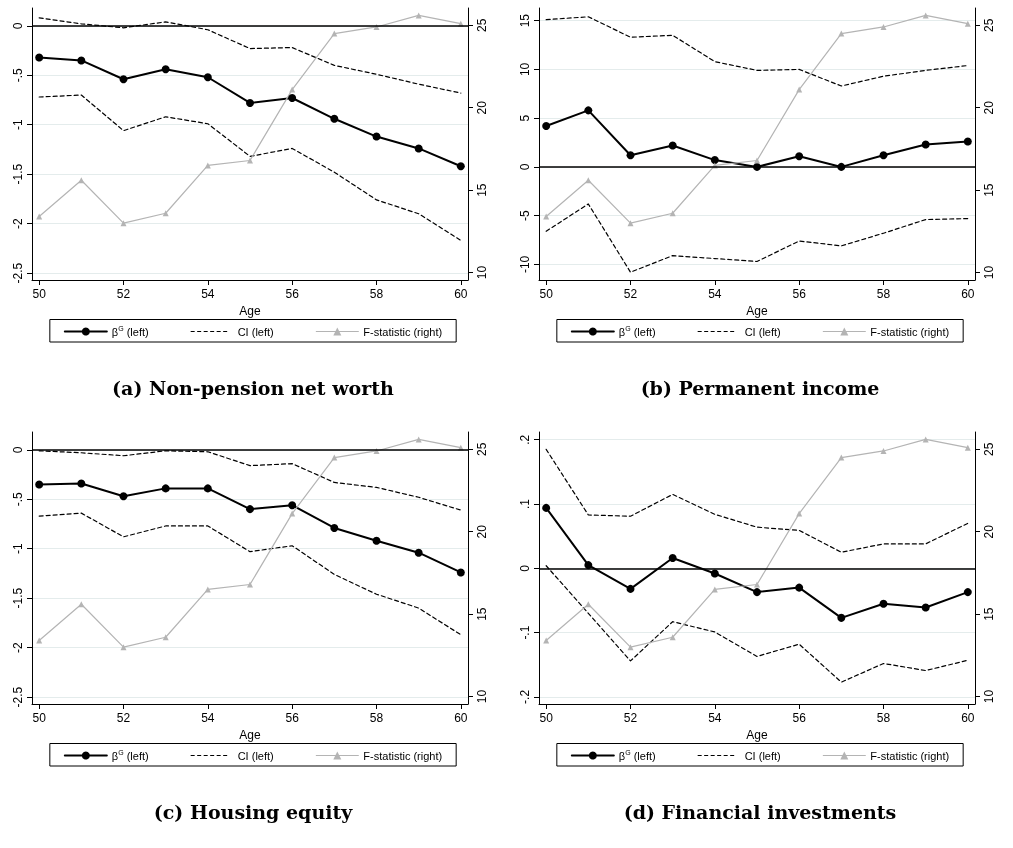 This screenshot has height=848, width=1013. What do you see at coordinates (525, 264) in the screenshot?
I see `y-tick-label: -10` at bounding box center [525, 264].